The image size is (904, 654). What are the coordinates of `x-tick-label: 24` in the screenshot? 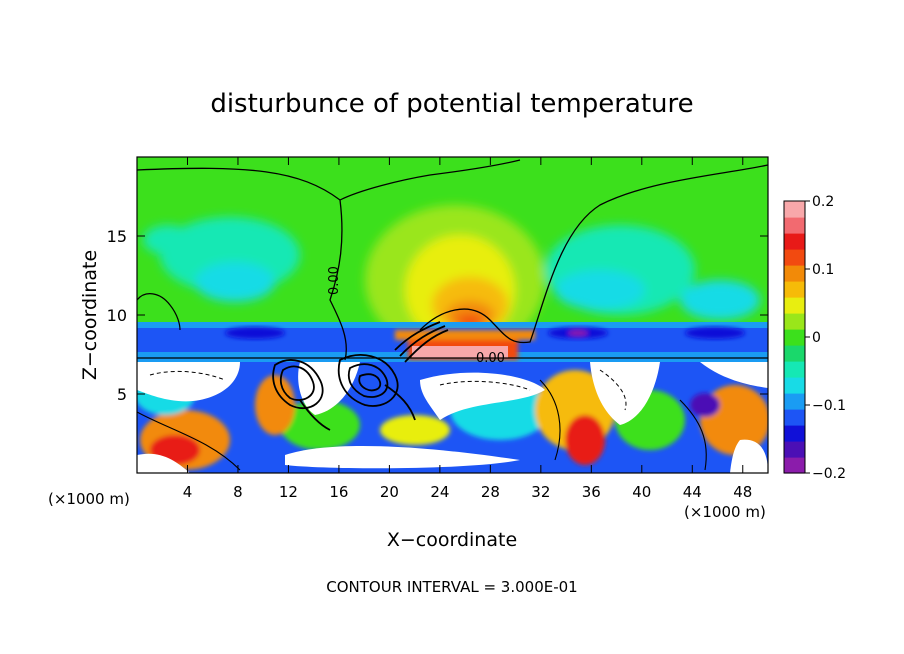 It's located at (439, 492).